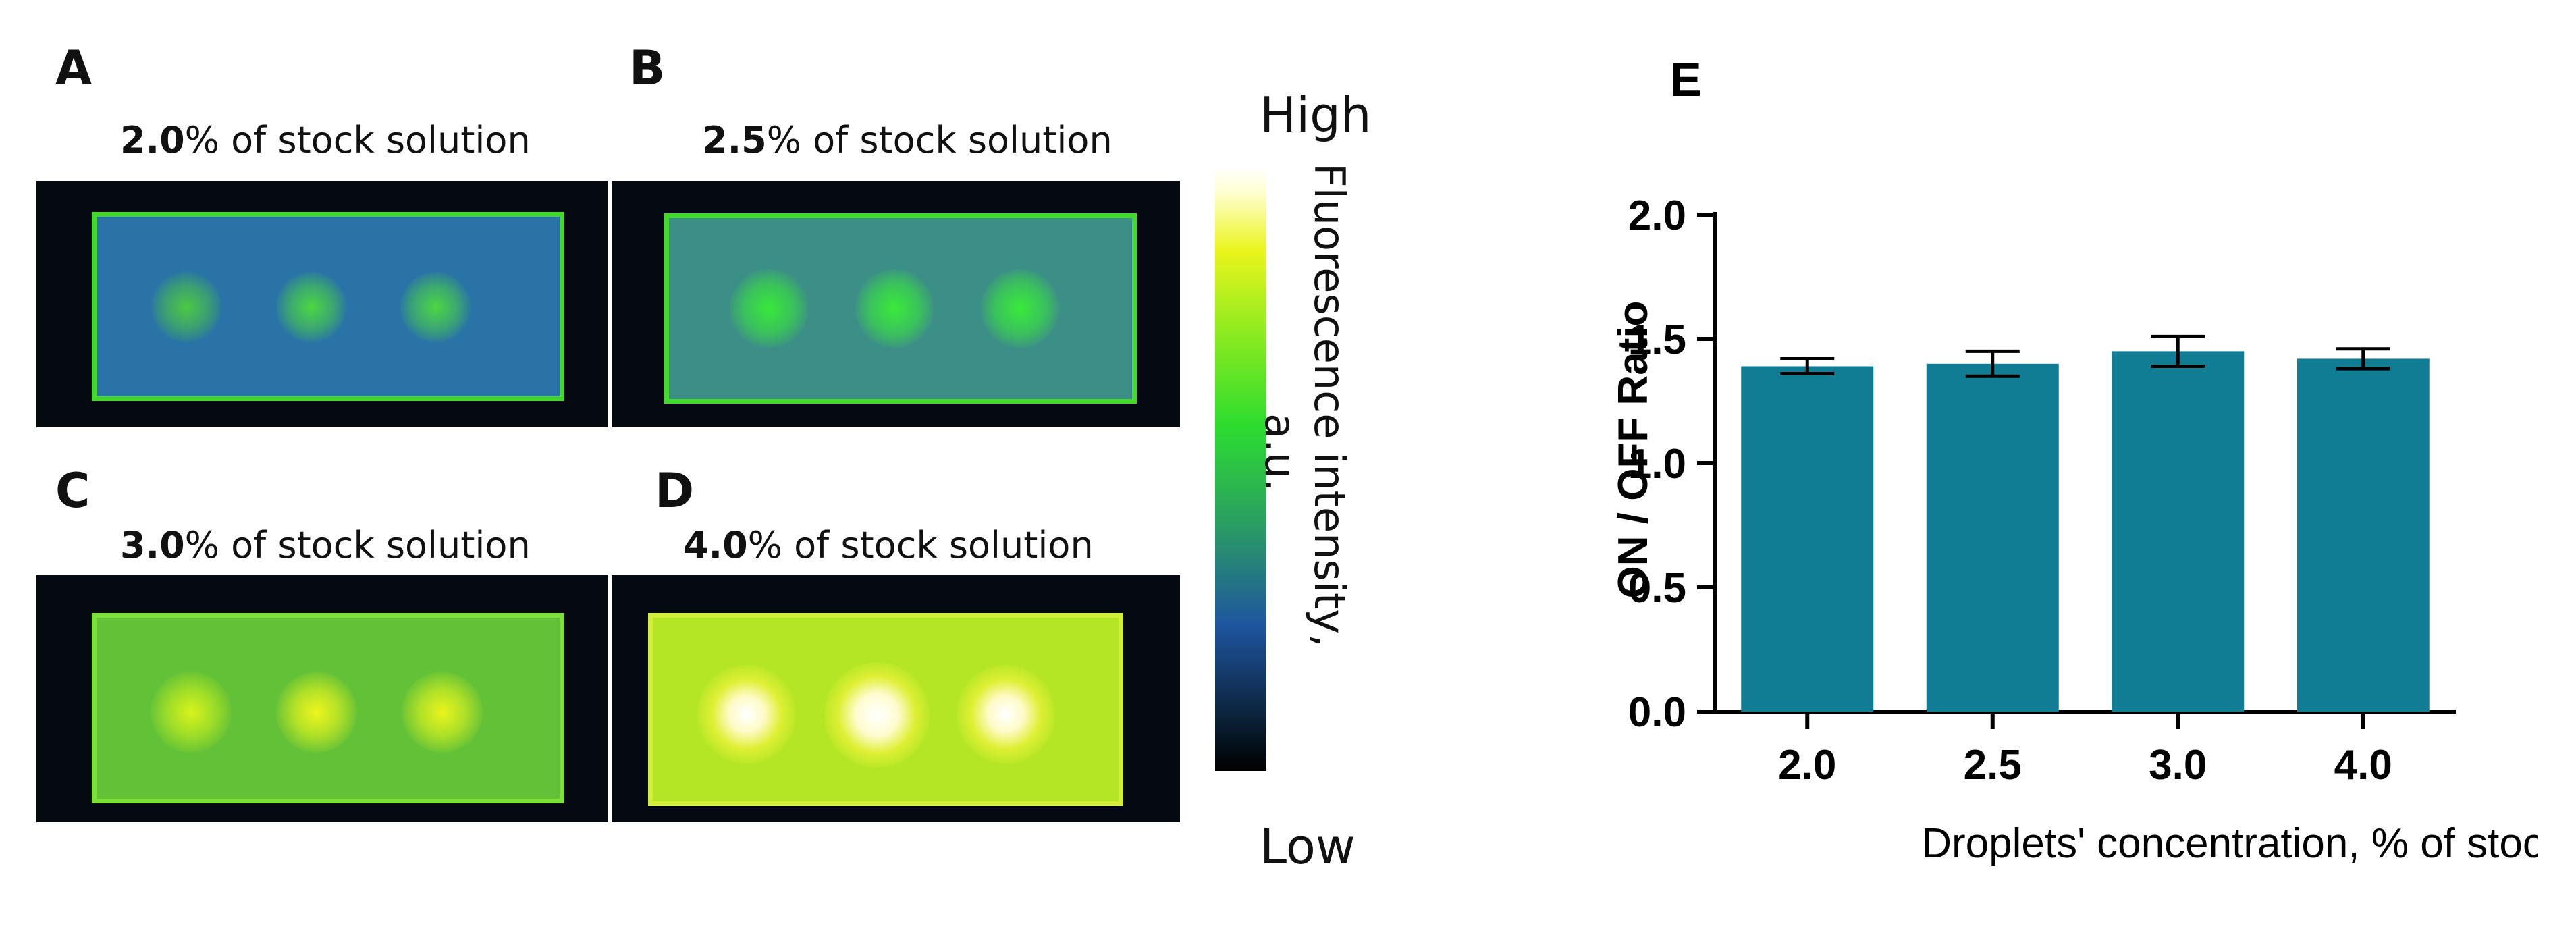  I want to click on colorbar-title-line2: a.u., so click(1280, 452).